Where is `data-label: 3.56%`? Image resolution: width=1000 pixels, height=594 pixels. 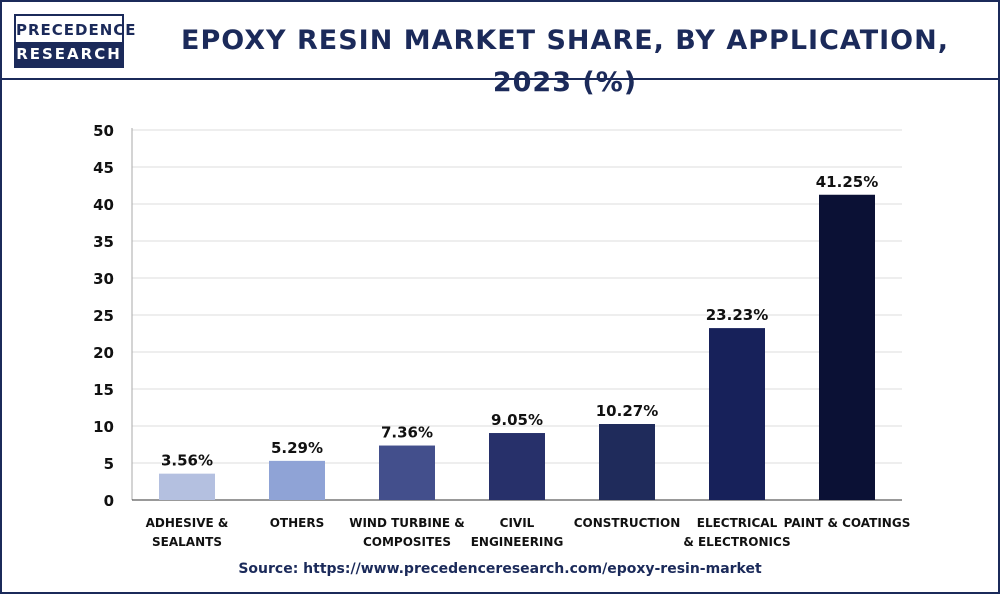 data-label: 3.56% is located at coordinates (187, 461).